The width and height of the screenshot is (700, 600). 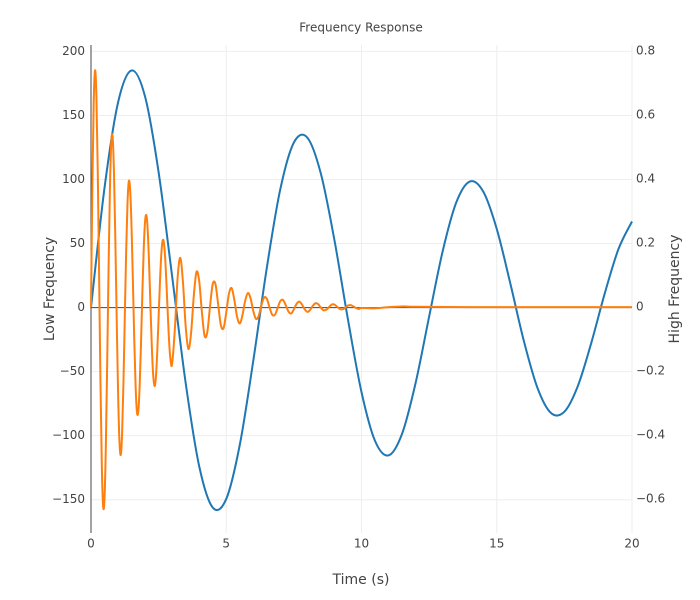 What do you see at coordinates (675, 289) in the screenshot?
I see `y2-axis-title: High Frequency` at bounding box center [675, 289].